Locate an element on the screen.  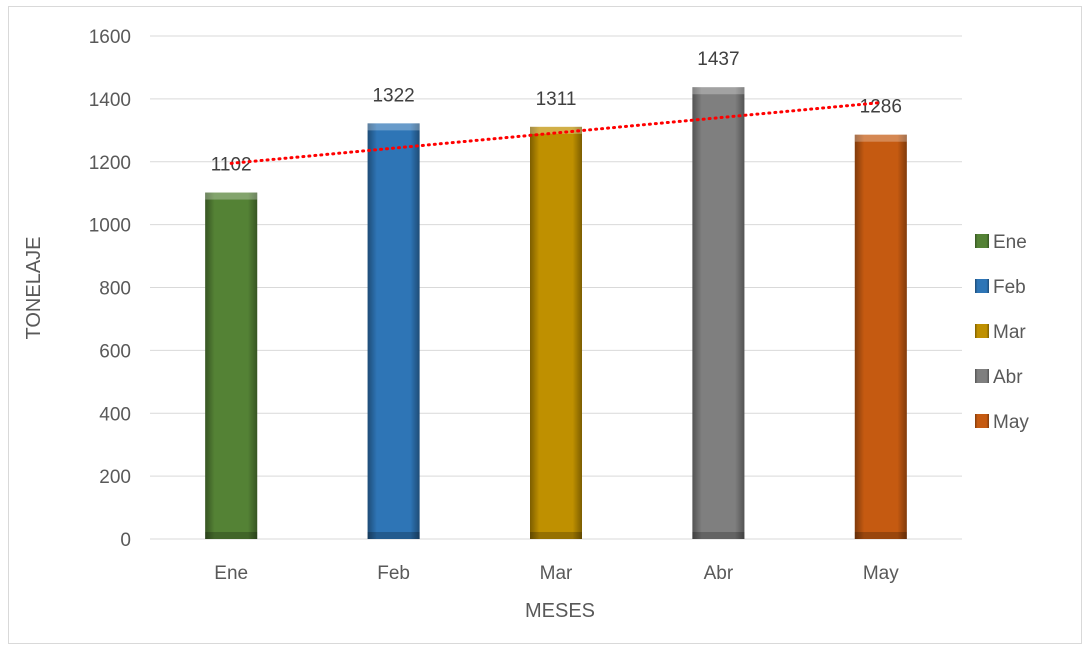
x-tick-label: Abr is located at coordinates (719, 573).